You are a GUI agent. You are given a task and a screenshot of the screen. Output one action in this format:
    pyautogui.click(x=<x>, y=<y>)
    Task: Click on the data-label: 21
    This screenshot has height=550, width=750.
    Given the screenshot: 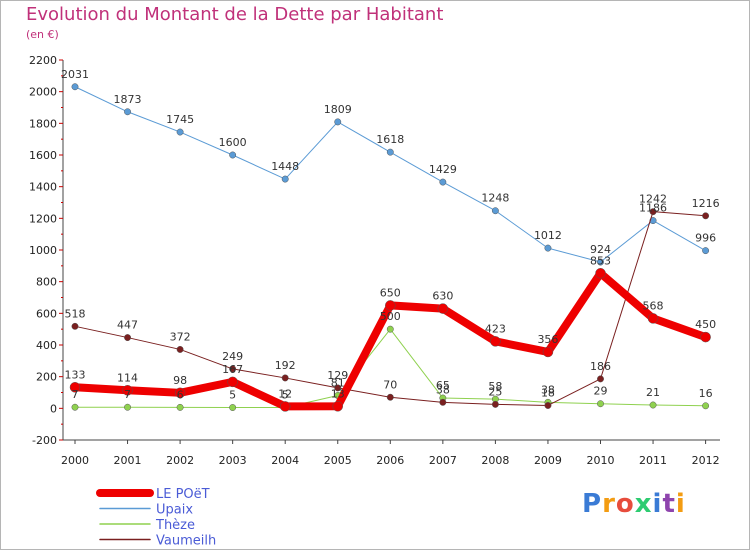 What is the action you would take?
    pyautogui.click(x=653, y=392)
    